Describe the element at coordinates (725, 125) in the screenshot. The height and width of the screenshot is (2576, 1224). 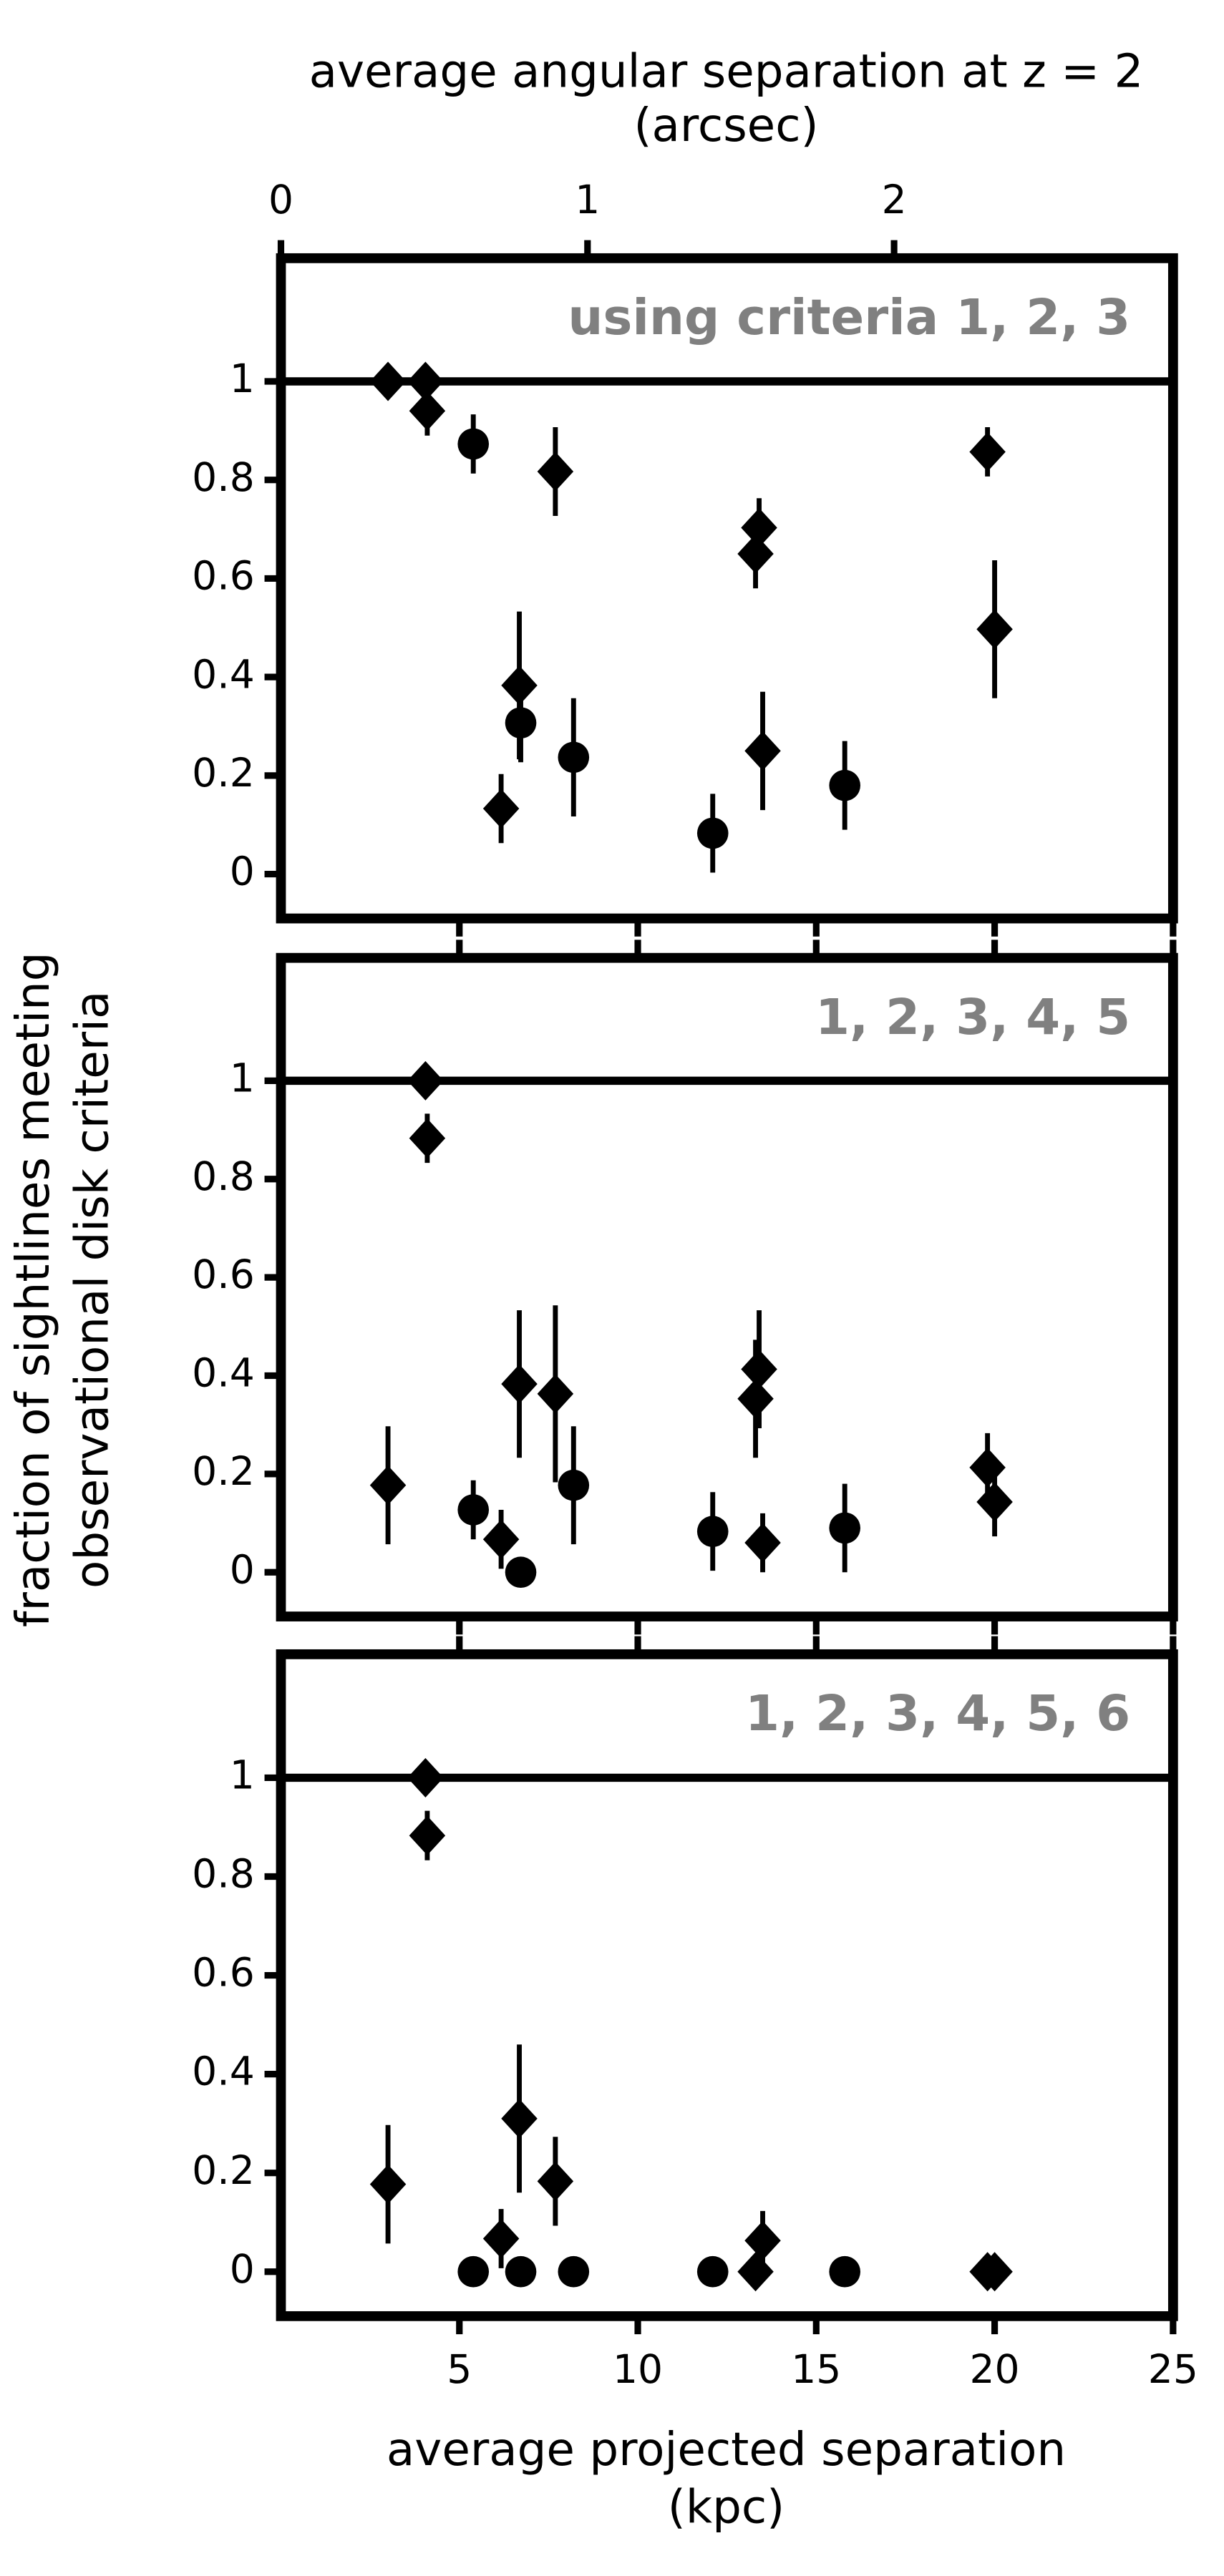
I see `x2-axis-title: (arcsec)` at that location.